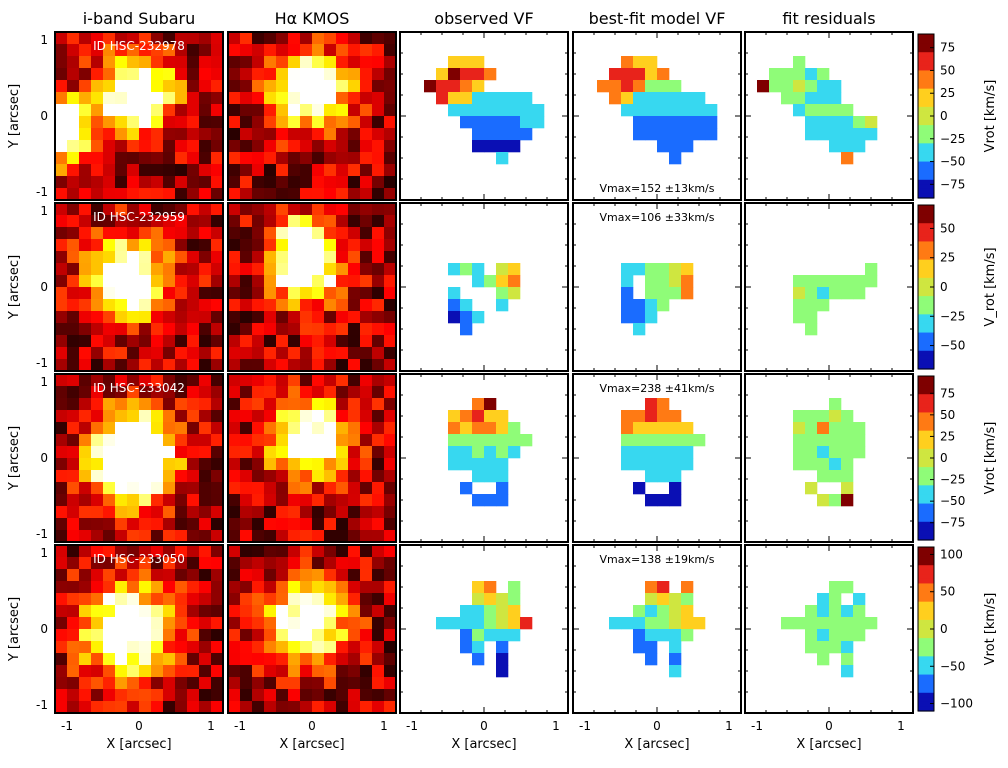  I want to click on x-tick-label: 1, so click(901, 726).